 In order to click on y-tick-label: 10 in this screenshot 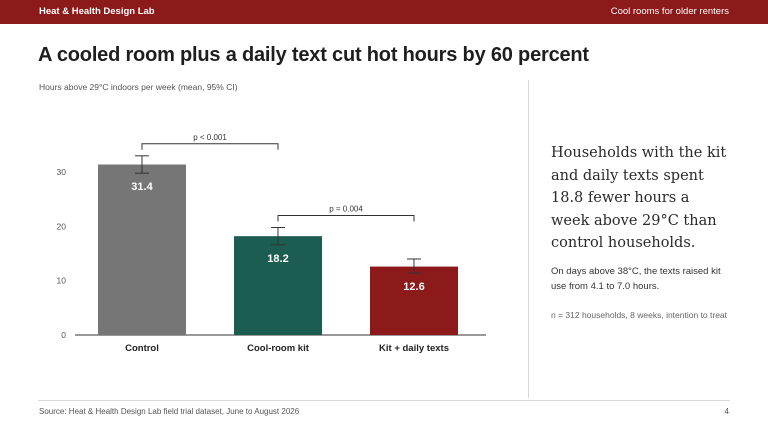, I will do `click(62, 281)`.